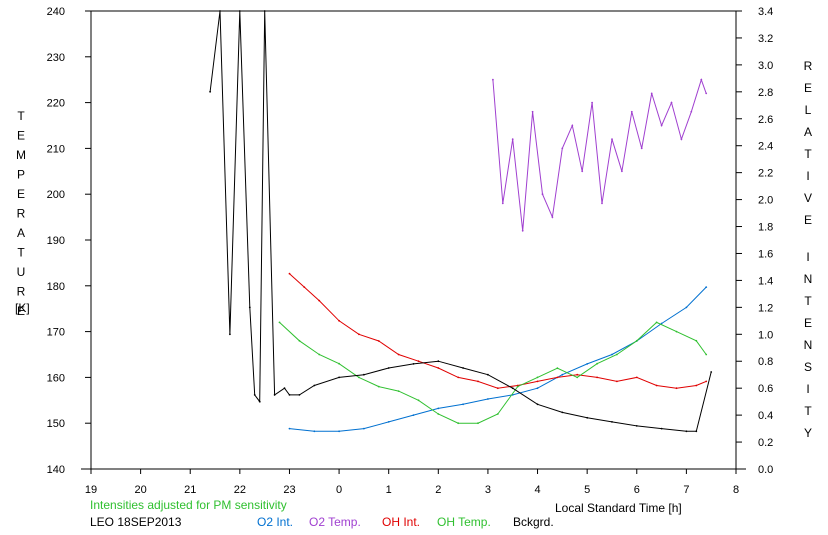  I want to click on right-tick-label: 3.0, so click(765, 66).